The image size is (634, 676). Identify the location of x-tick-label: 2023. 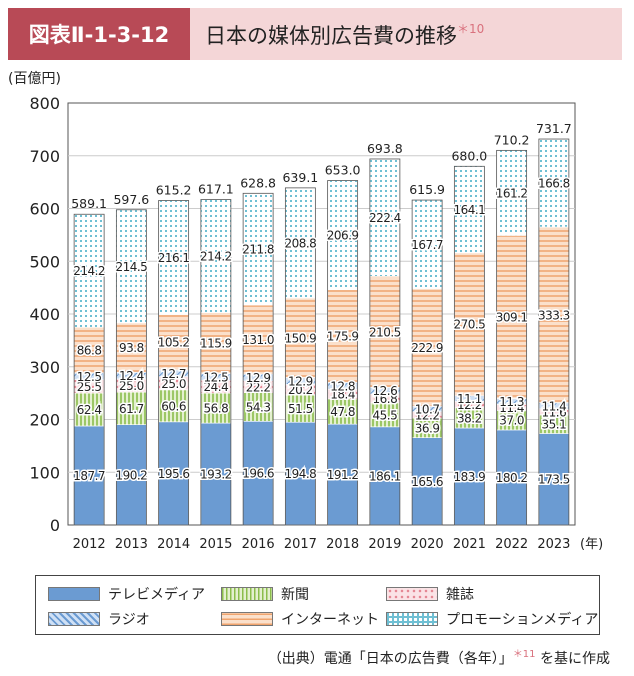
(553, 544).